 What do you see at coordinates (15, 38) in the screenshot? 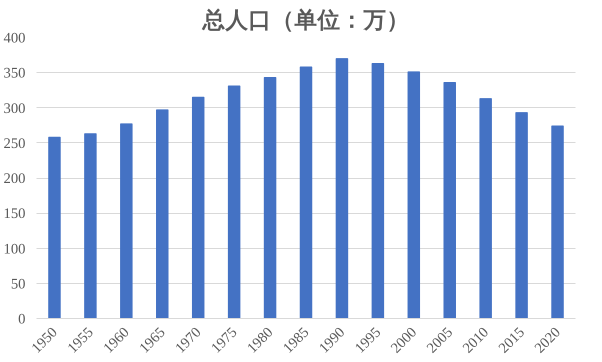
I see `y-tick-label: 400` at bounding box center [15, 38].